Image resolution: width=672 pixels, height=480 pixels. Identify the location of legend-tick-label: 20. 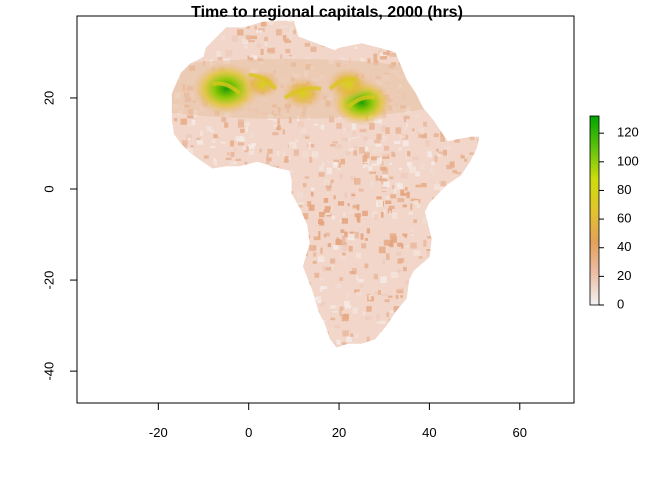
(624, 275).